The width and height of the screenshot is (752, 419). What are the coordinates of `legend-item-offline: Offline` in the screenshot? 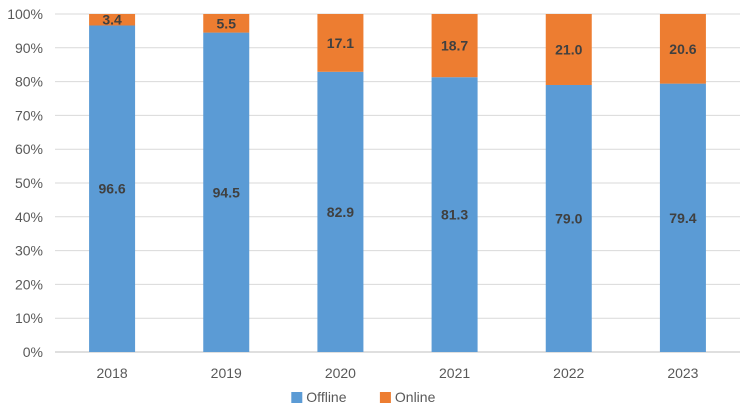 It's located at (319, 397).